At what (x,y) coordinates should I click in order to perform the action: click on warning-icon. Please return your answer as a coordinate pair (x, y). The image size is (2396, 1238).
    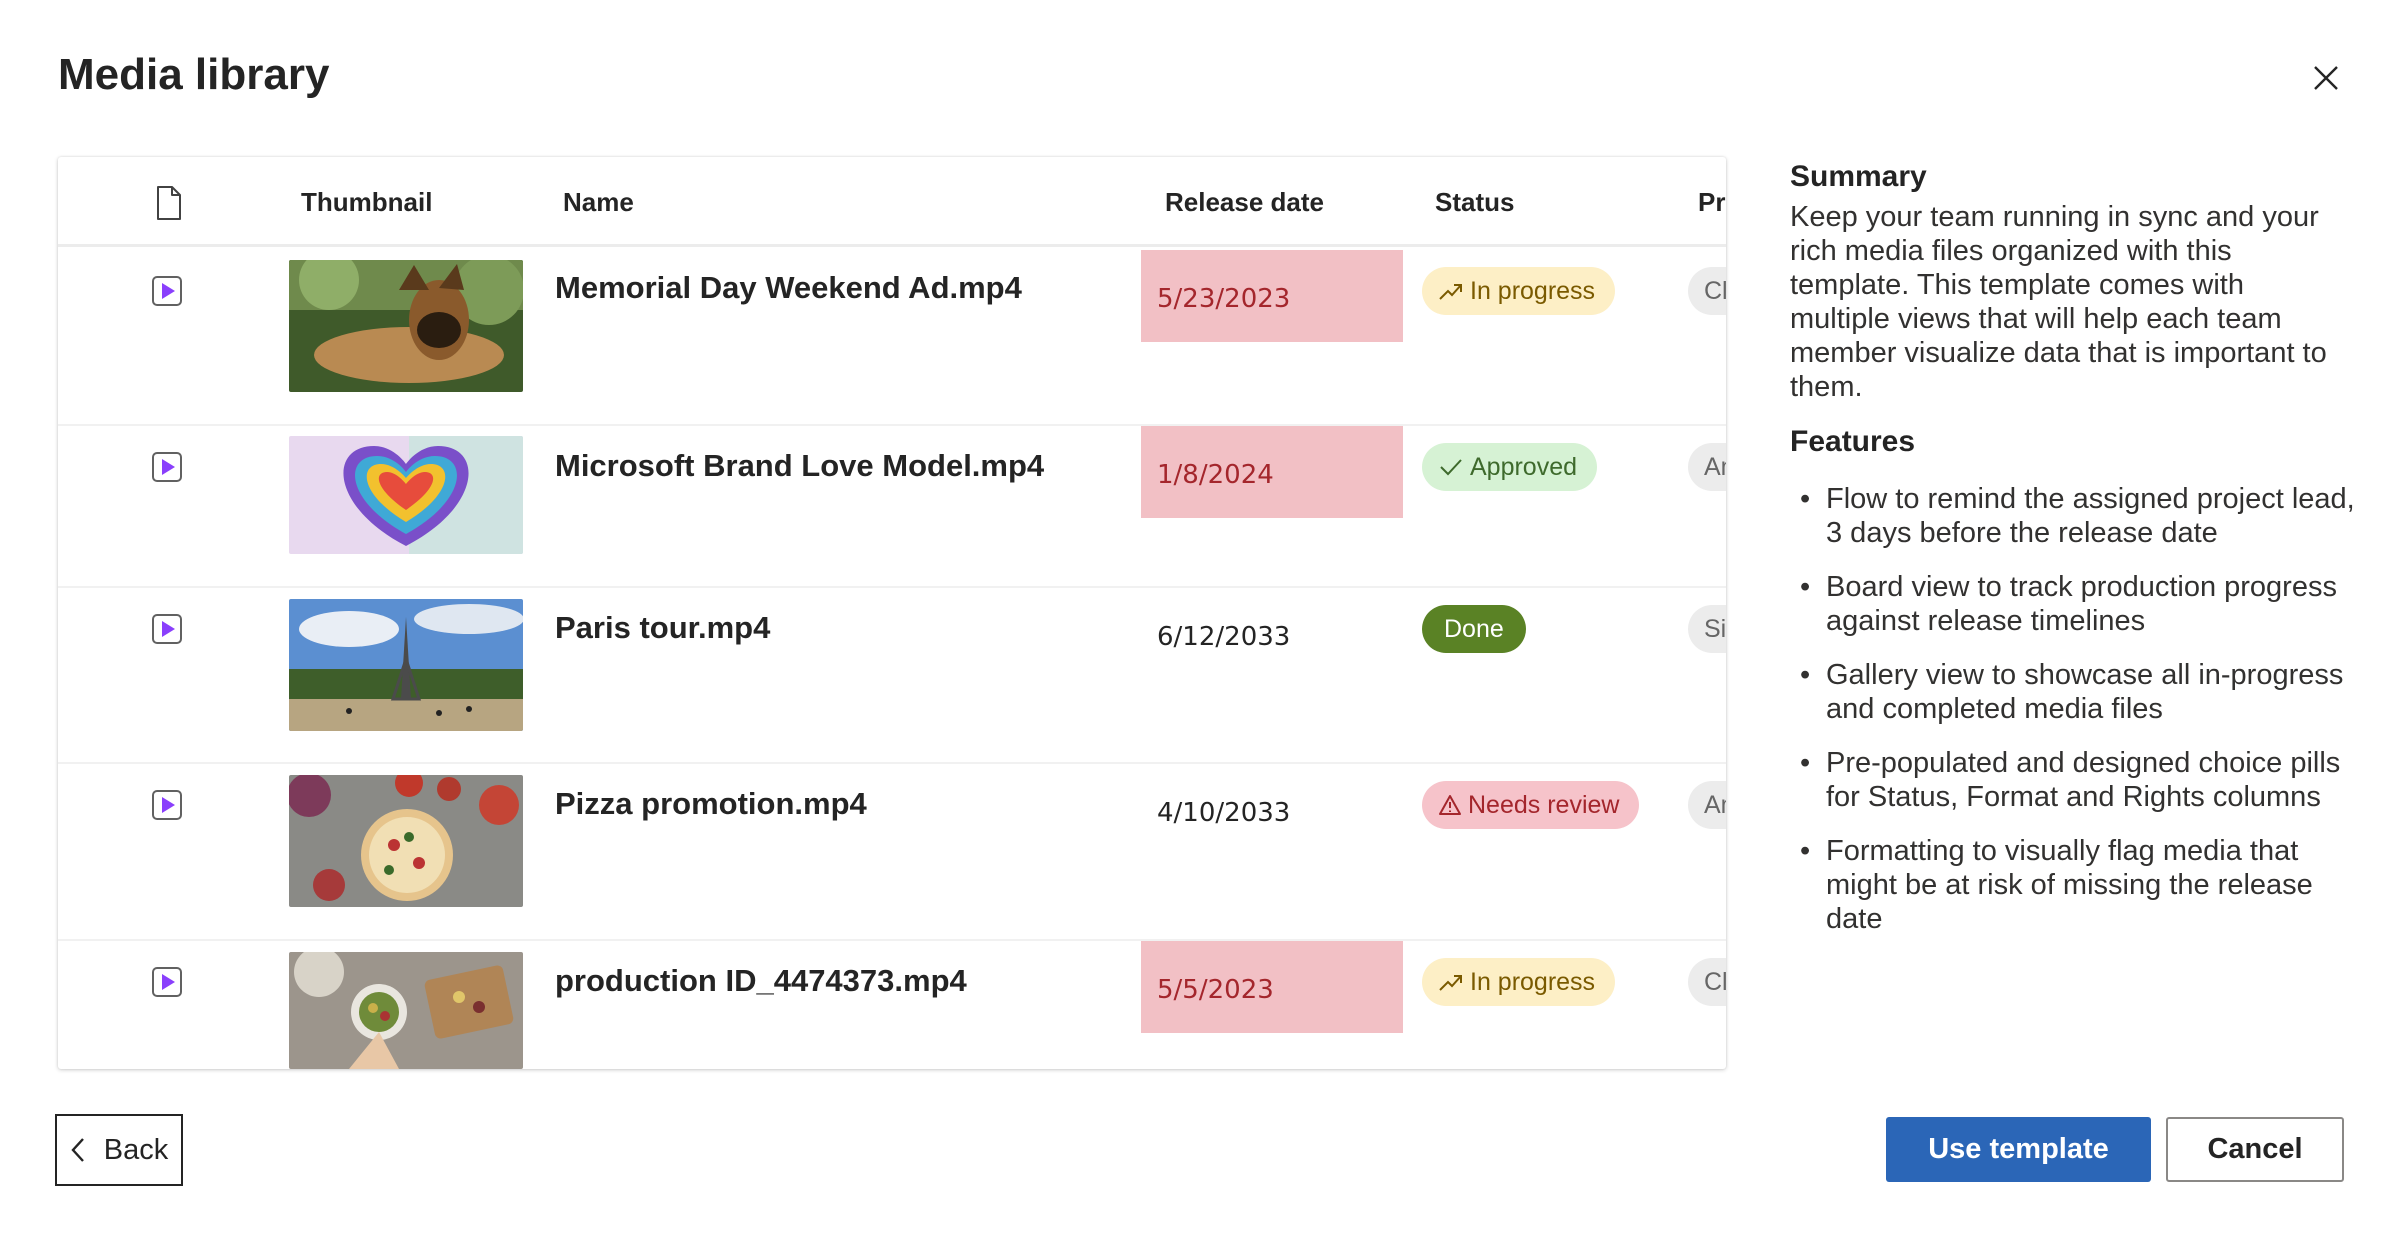
    Looking at the image, I should click on (1450, 805).